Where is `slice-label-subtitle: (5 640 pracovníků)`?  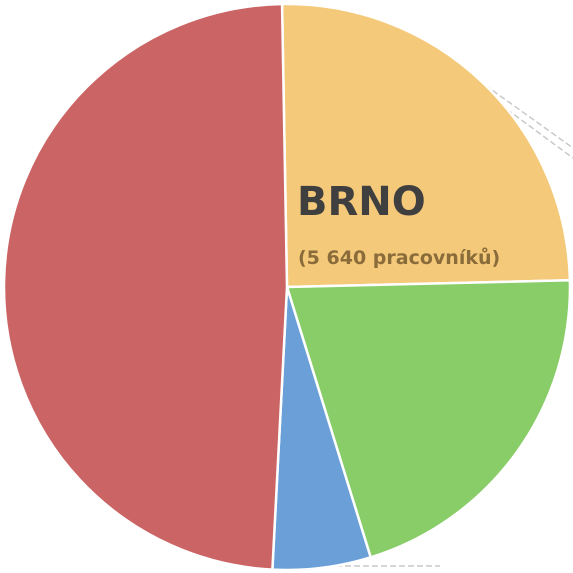 slice-label-subtitle: (5 640 pracovníků) is located at coordinates (399, 257).